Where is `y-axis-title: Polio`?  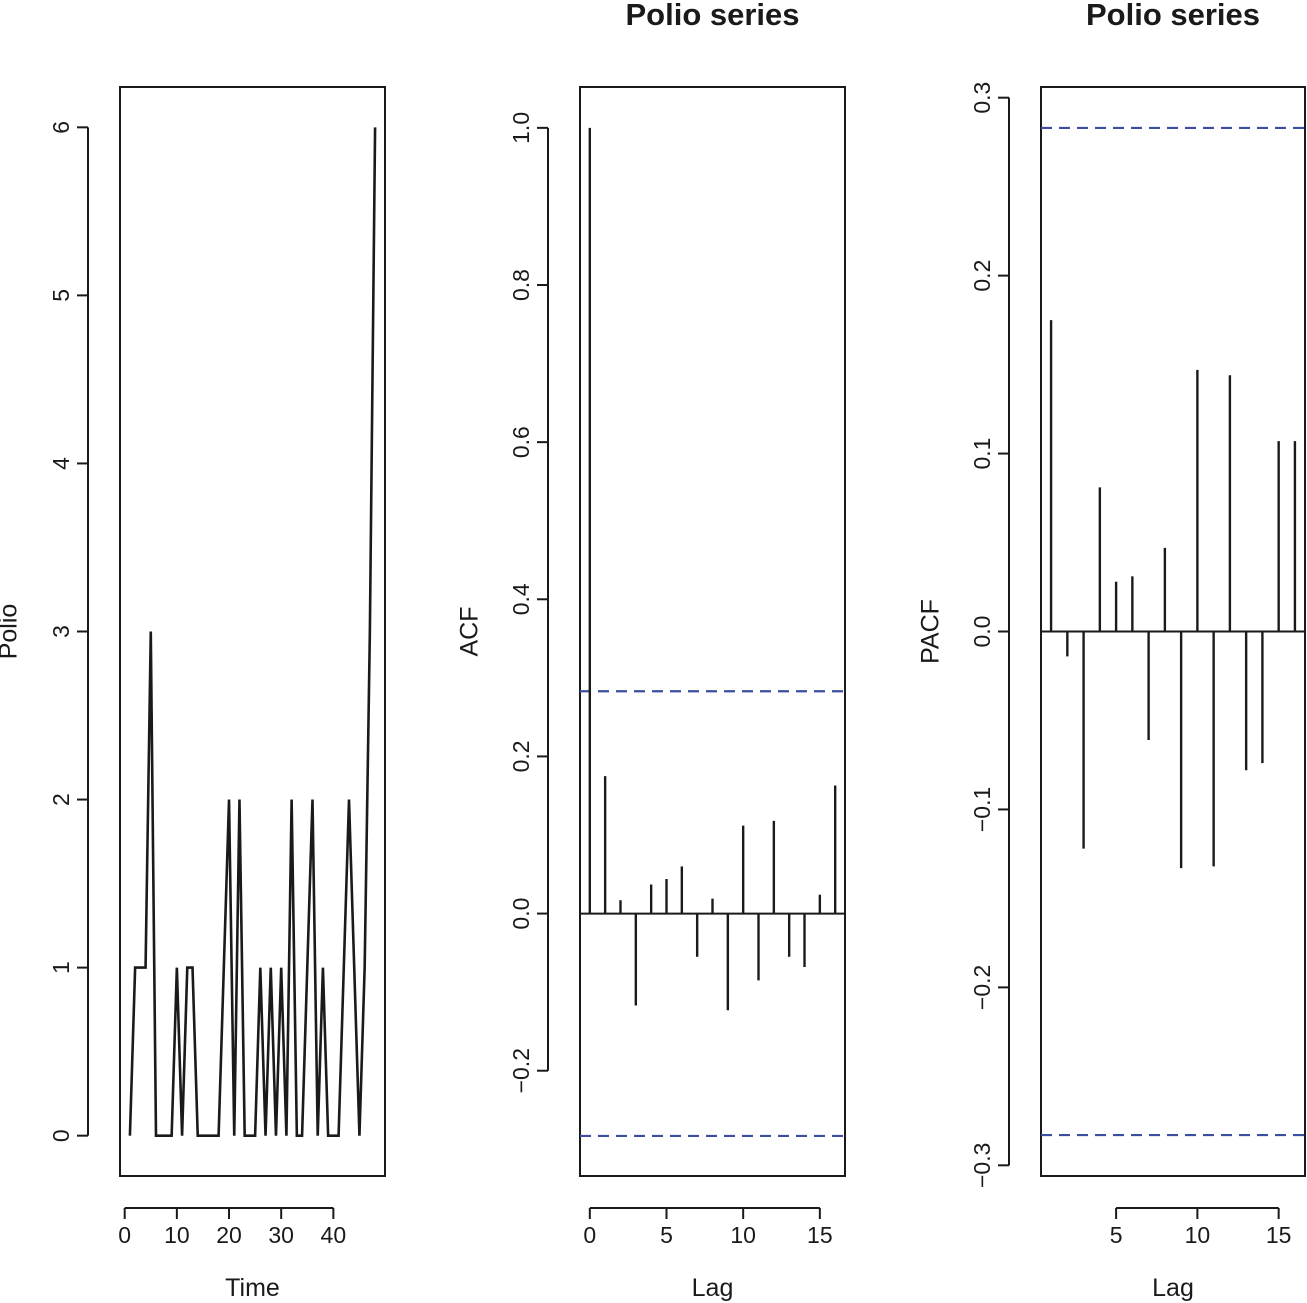 y-axis-title: Polio is located at coordinates (11, 632).